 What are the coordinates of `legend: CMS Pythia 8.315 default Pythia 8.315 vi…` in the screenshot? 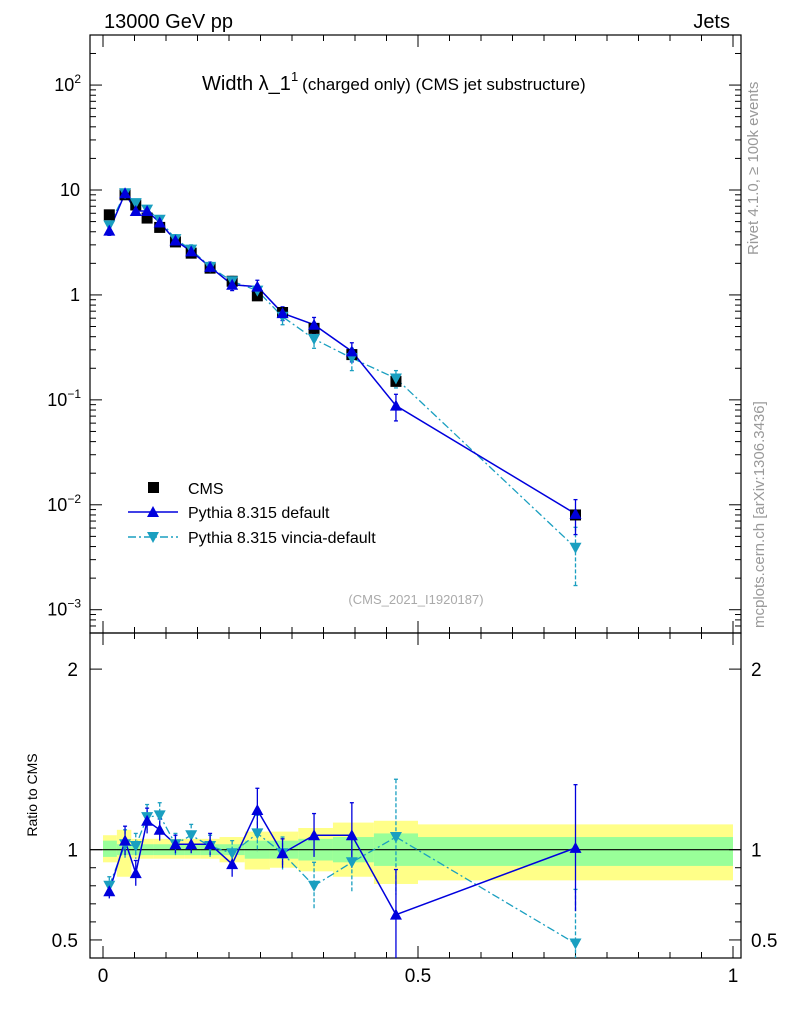 It's located at (252, 514).